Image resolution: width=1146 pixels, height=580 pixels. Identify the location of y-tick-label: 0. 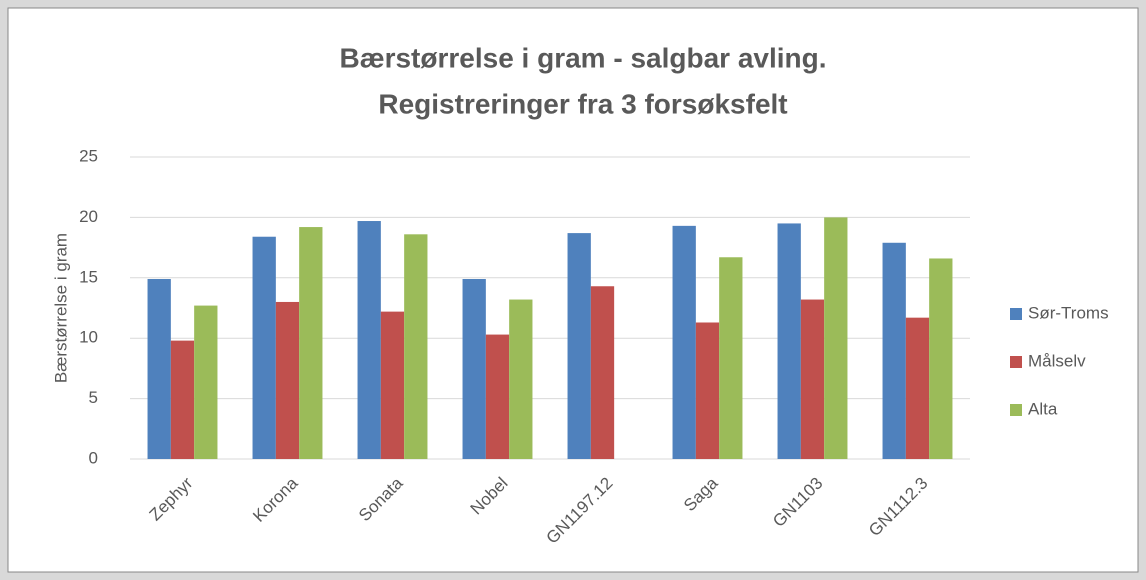
(93, 457).